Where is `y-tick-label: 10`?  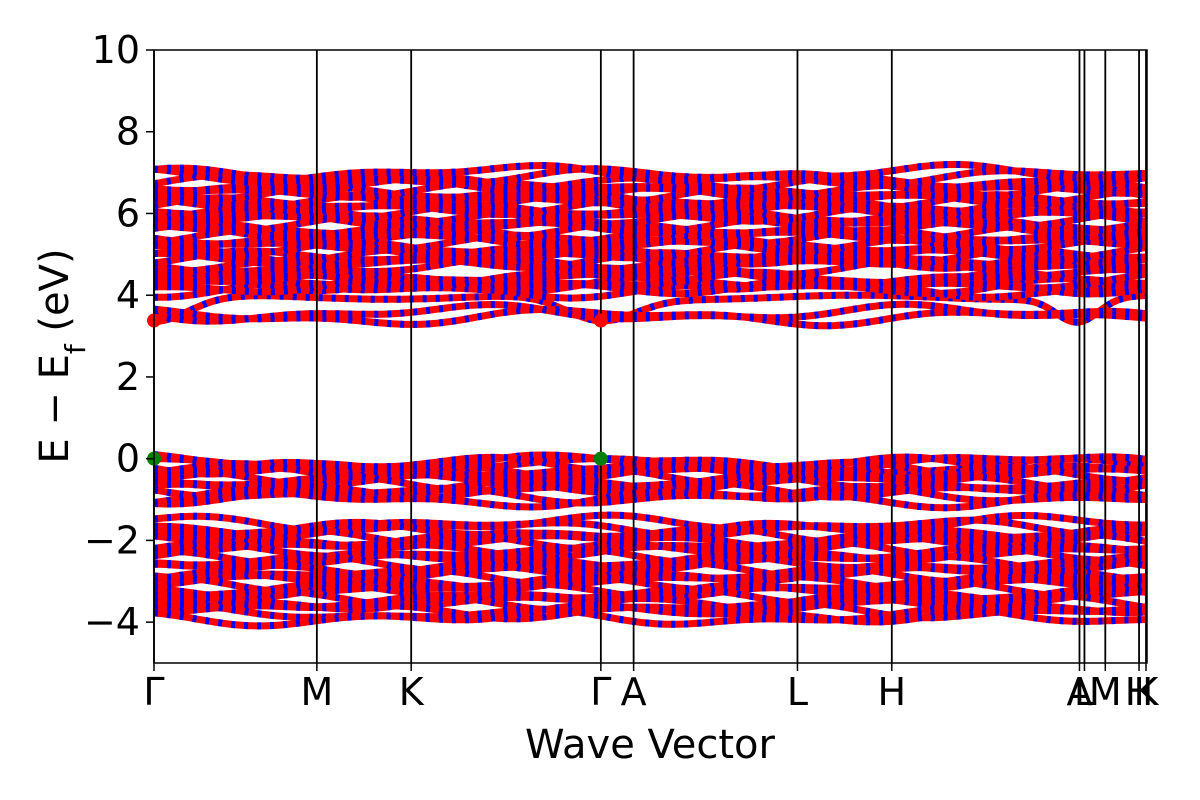
y-tick-label: 10 is located at coordinates (116, 50).